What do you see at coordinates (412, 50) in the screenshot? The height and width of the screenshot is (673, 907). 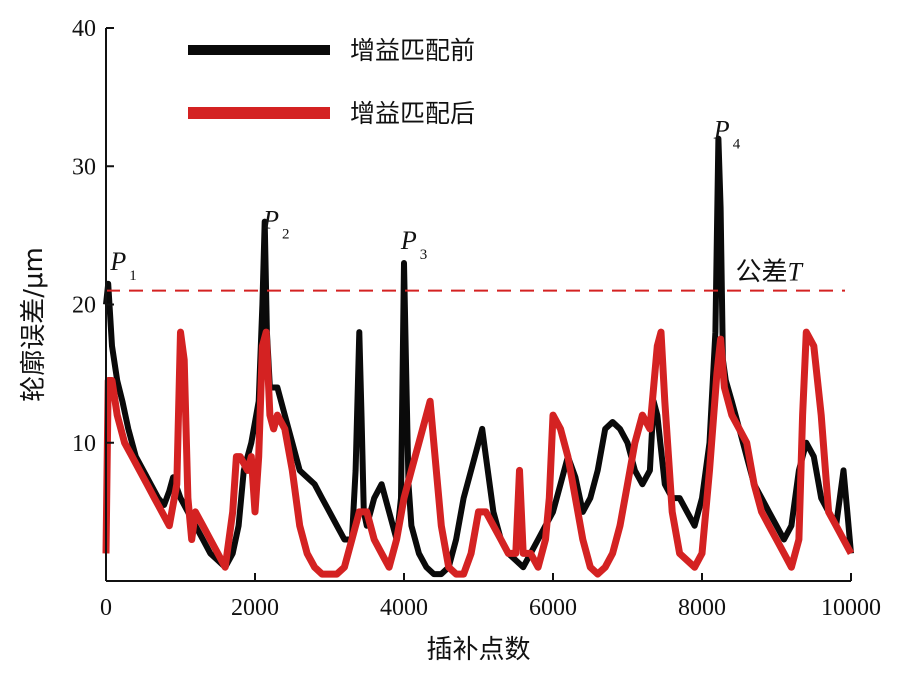 I see `legend-label-1: 增益匹配前` at bounding box center [412, 50].